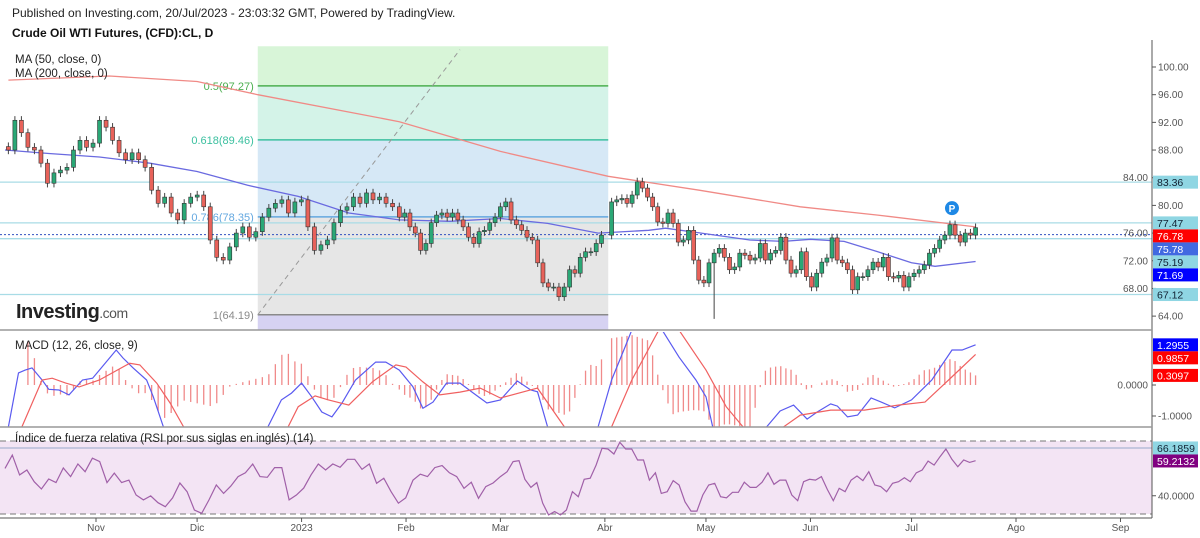 The height and width of the screenshot is (538, 1200). I want to click on price-value-label: 67.12, so click(1170, 296).